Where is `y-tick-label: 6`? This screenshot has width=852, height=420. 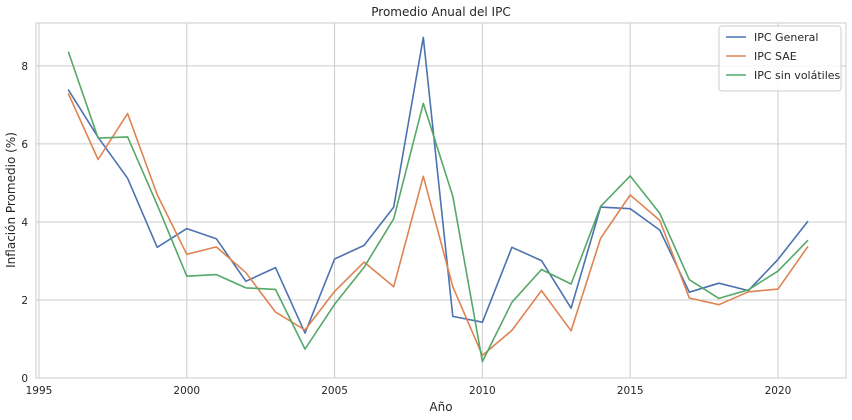 y-tick-label: 6 is located at coordinates (24, 145).